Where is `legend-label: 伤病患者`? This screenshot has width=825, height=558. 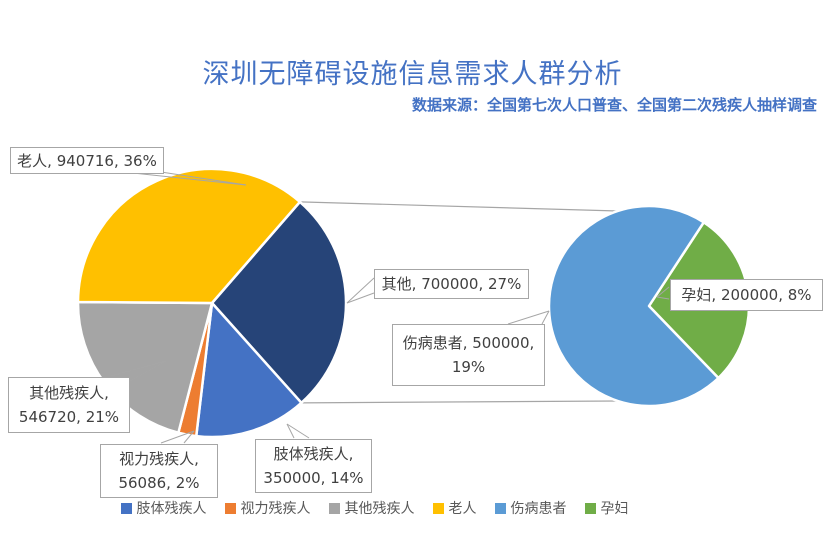
legend-label: 伤病患者 is located at coordinates (538, 509).